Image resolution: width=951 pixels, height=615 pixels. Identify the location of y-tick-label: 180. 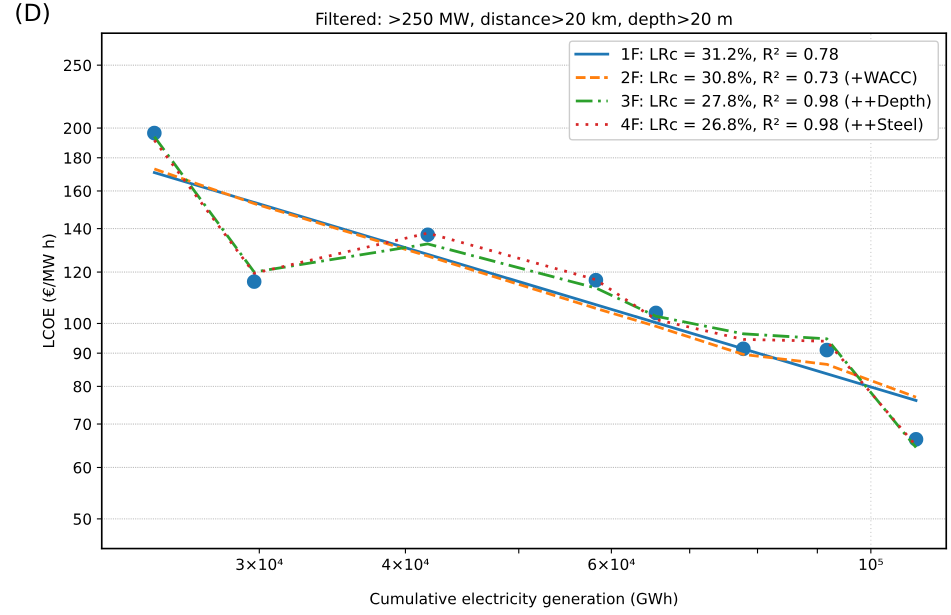
(78, 158).